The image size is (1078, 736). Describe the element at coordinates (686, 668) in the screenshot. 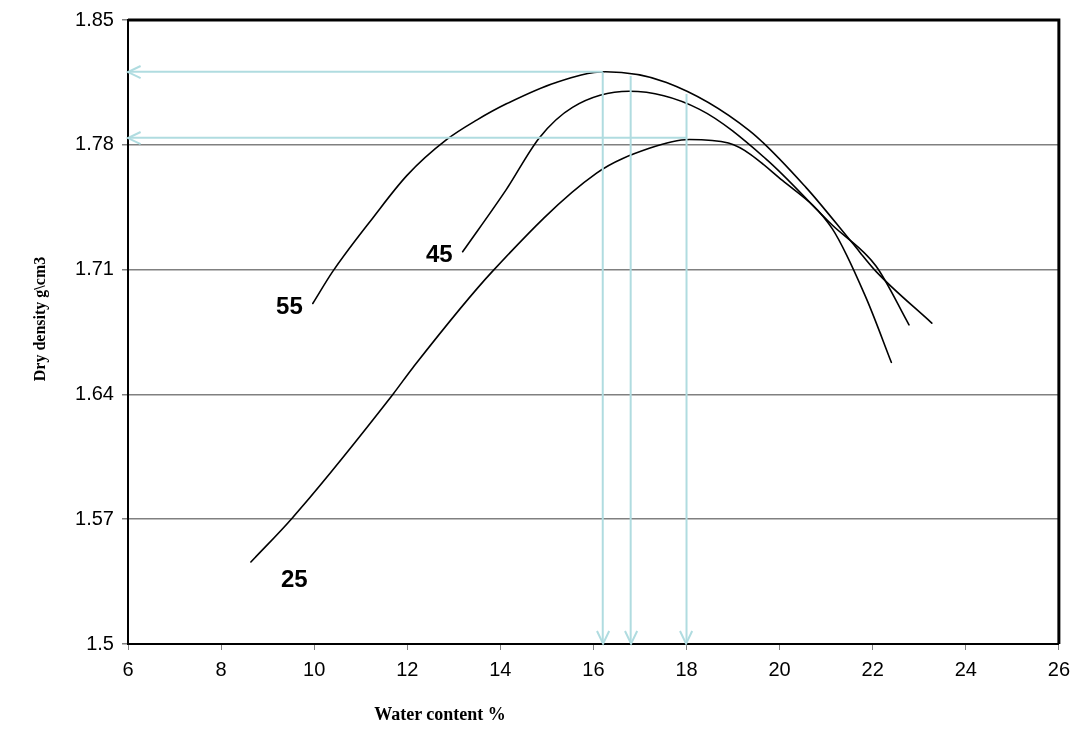

I see `x-tick-label: 18` at that location.